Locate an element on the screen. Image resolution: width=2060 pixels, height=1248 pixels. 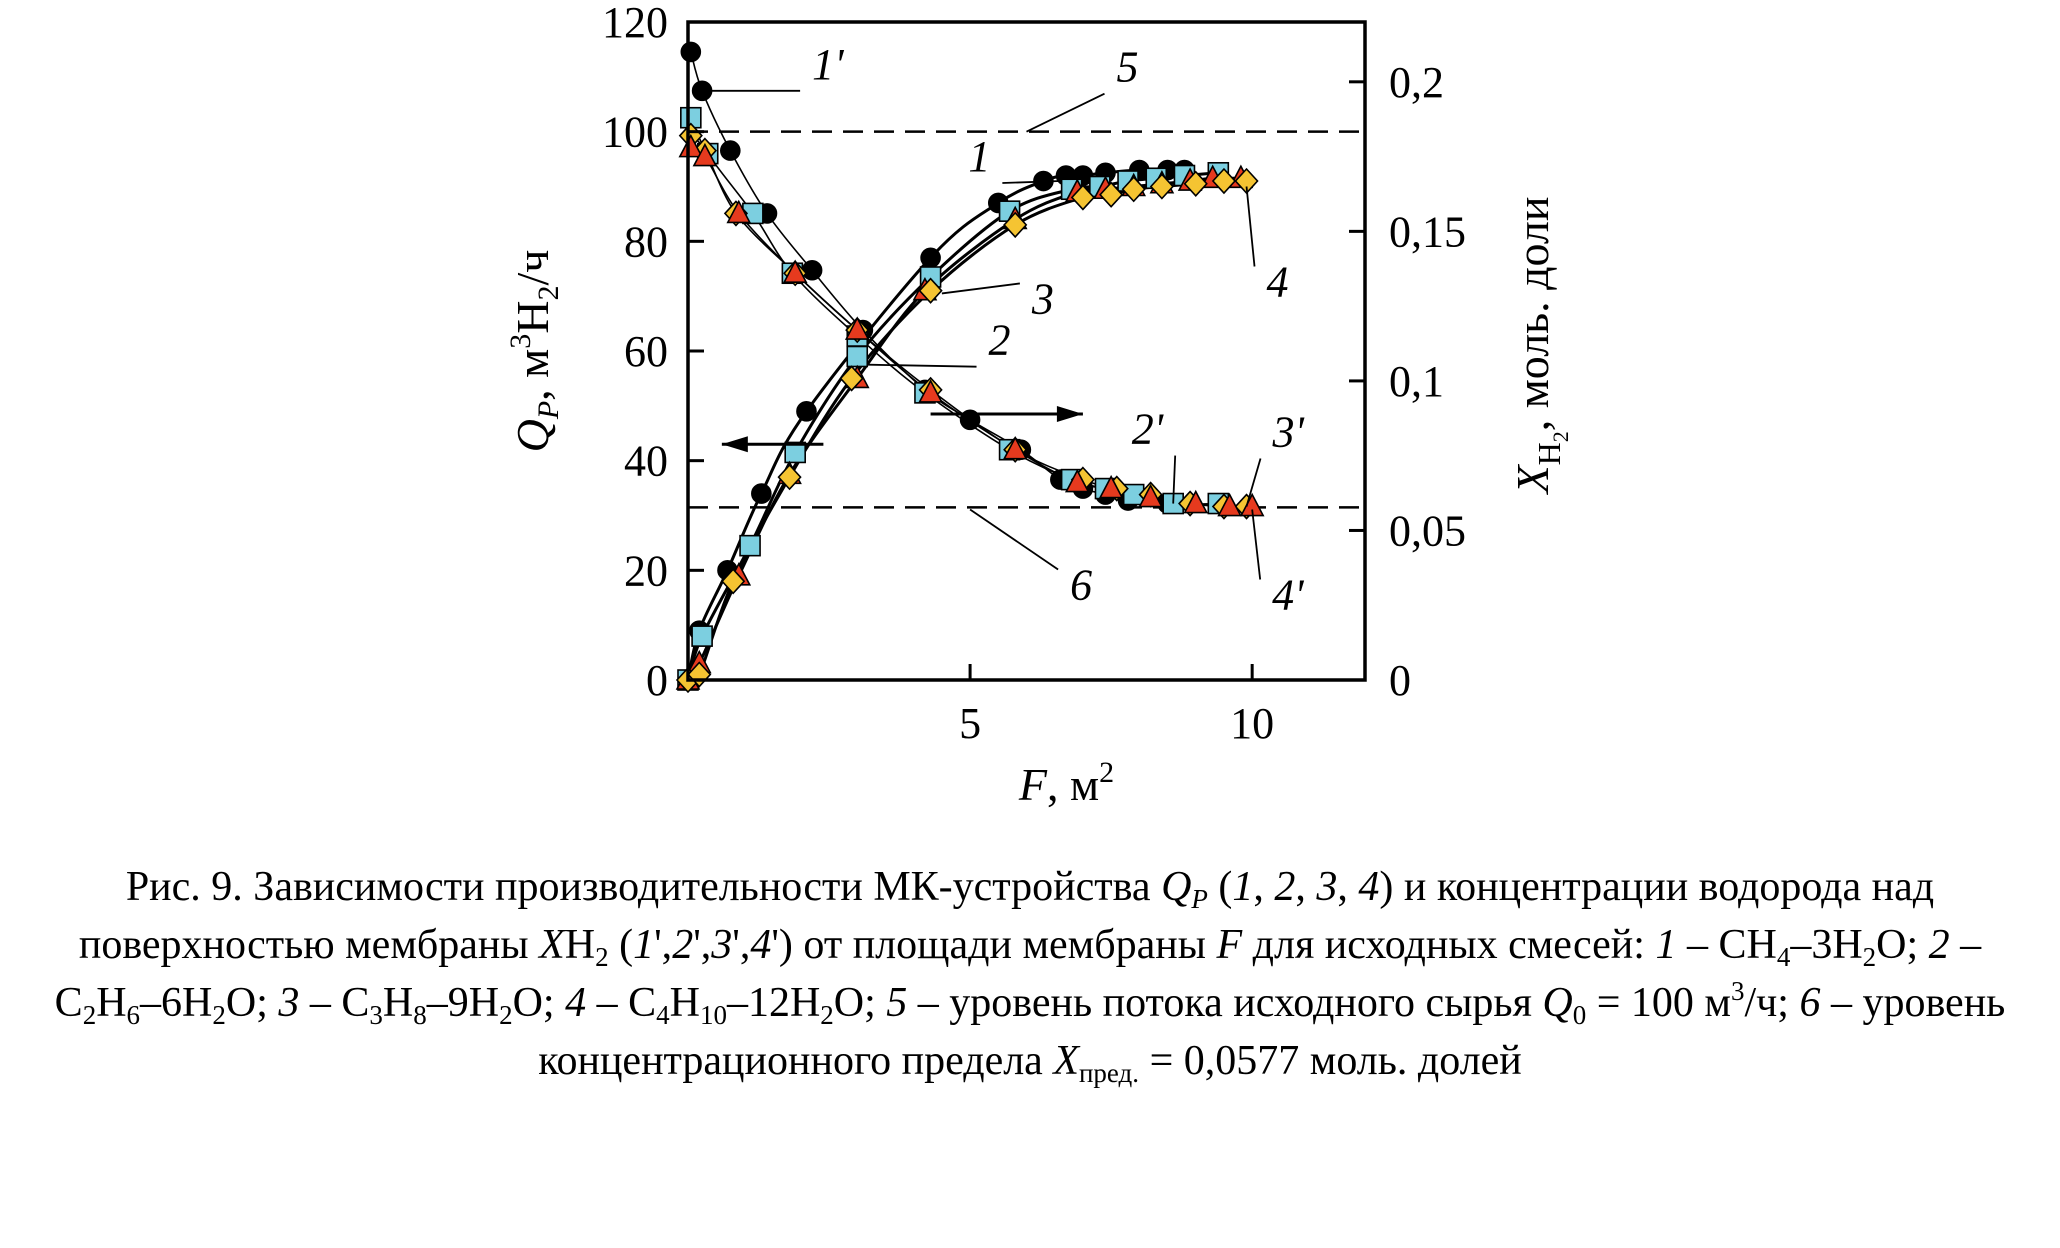
annotation-label-3': 3' is located at coordinates (1289, 432).